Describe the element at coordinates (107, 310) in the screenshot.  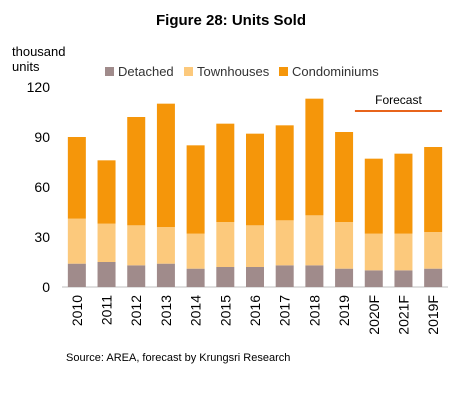
I see `x-tick-label: 2011` at that location.